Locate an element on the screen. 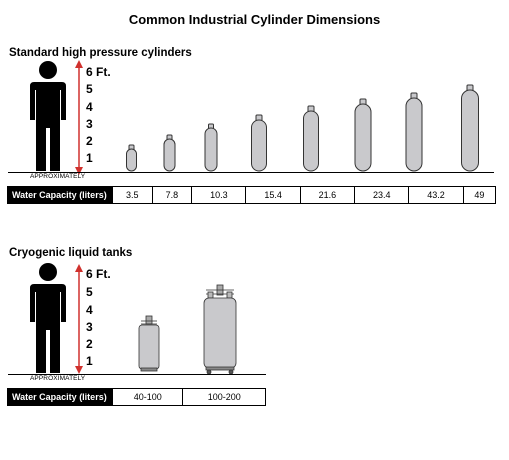  cylinder-23.4 is located at coordinates (363, 135).